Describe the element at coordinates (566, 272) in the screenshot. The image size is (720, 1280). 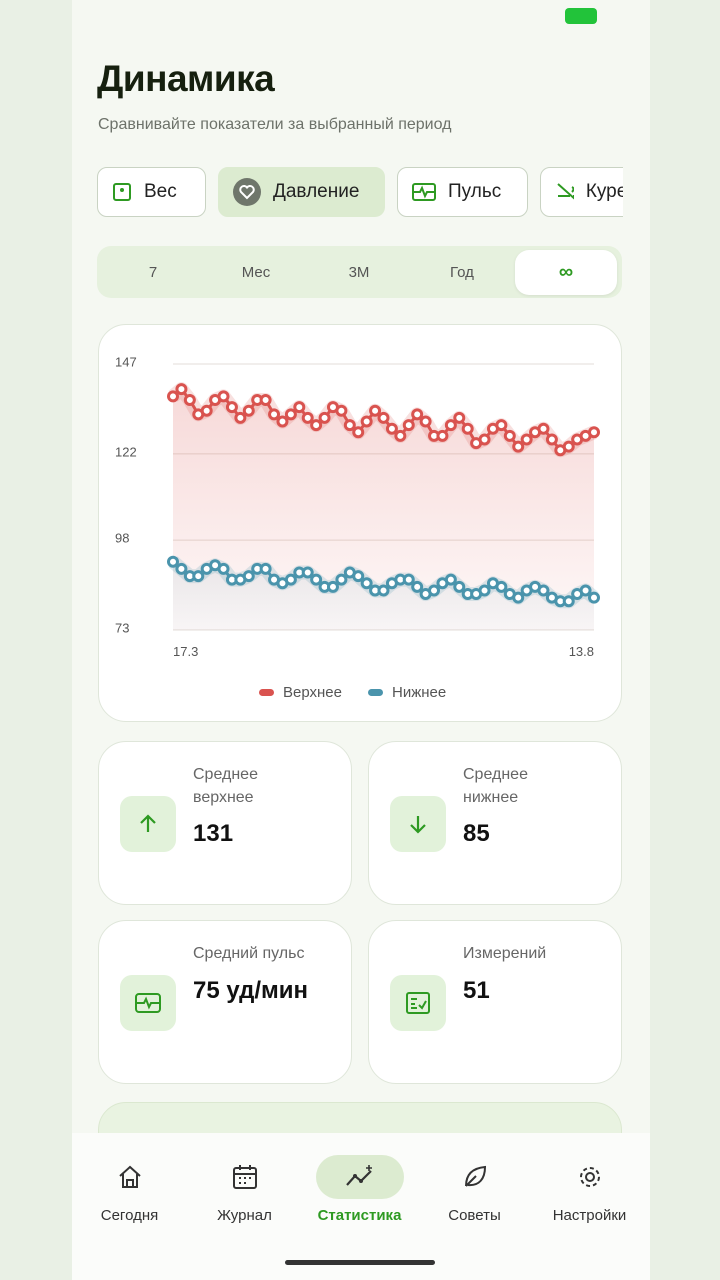
I see `period-option: ∞` at that location.